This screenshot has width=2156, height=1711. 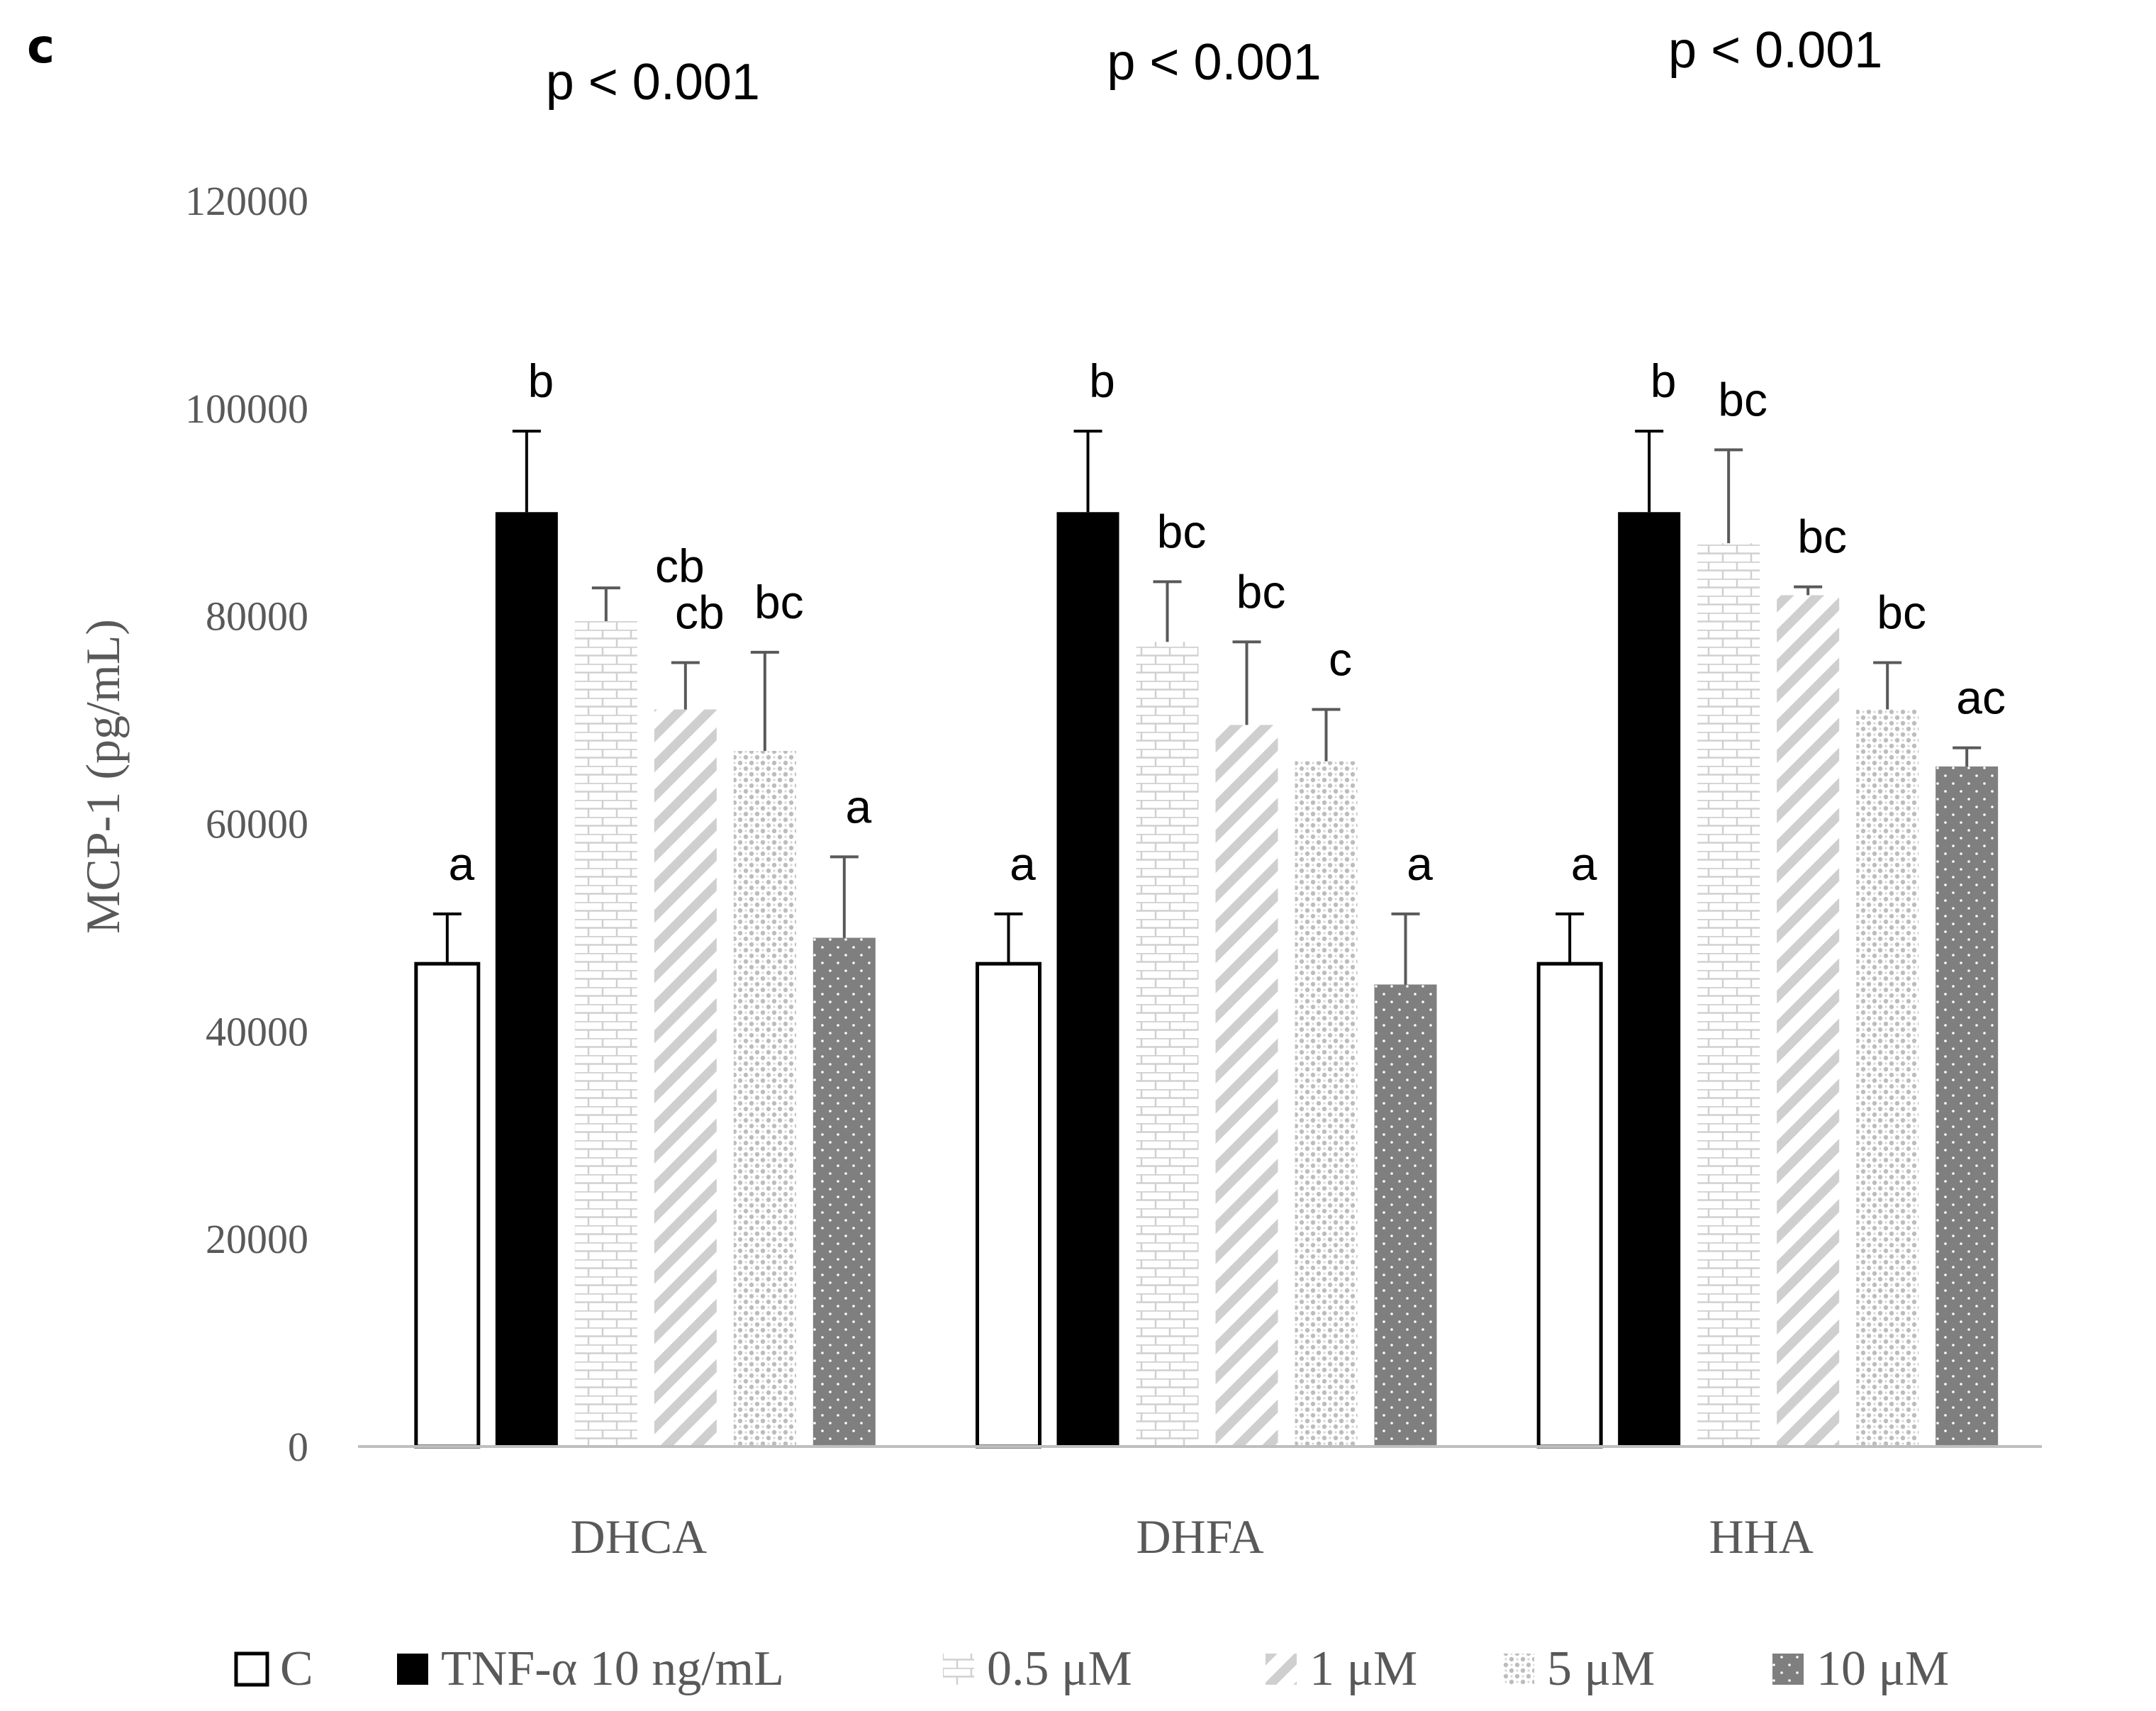 I want to click on legend-swatch-c, so click(x=251, y=1669).